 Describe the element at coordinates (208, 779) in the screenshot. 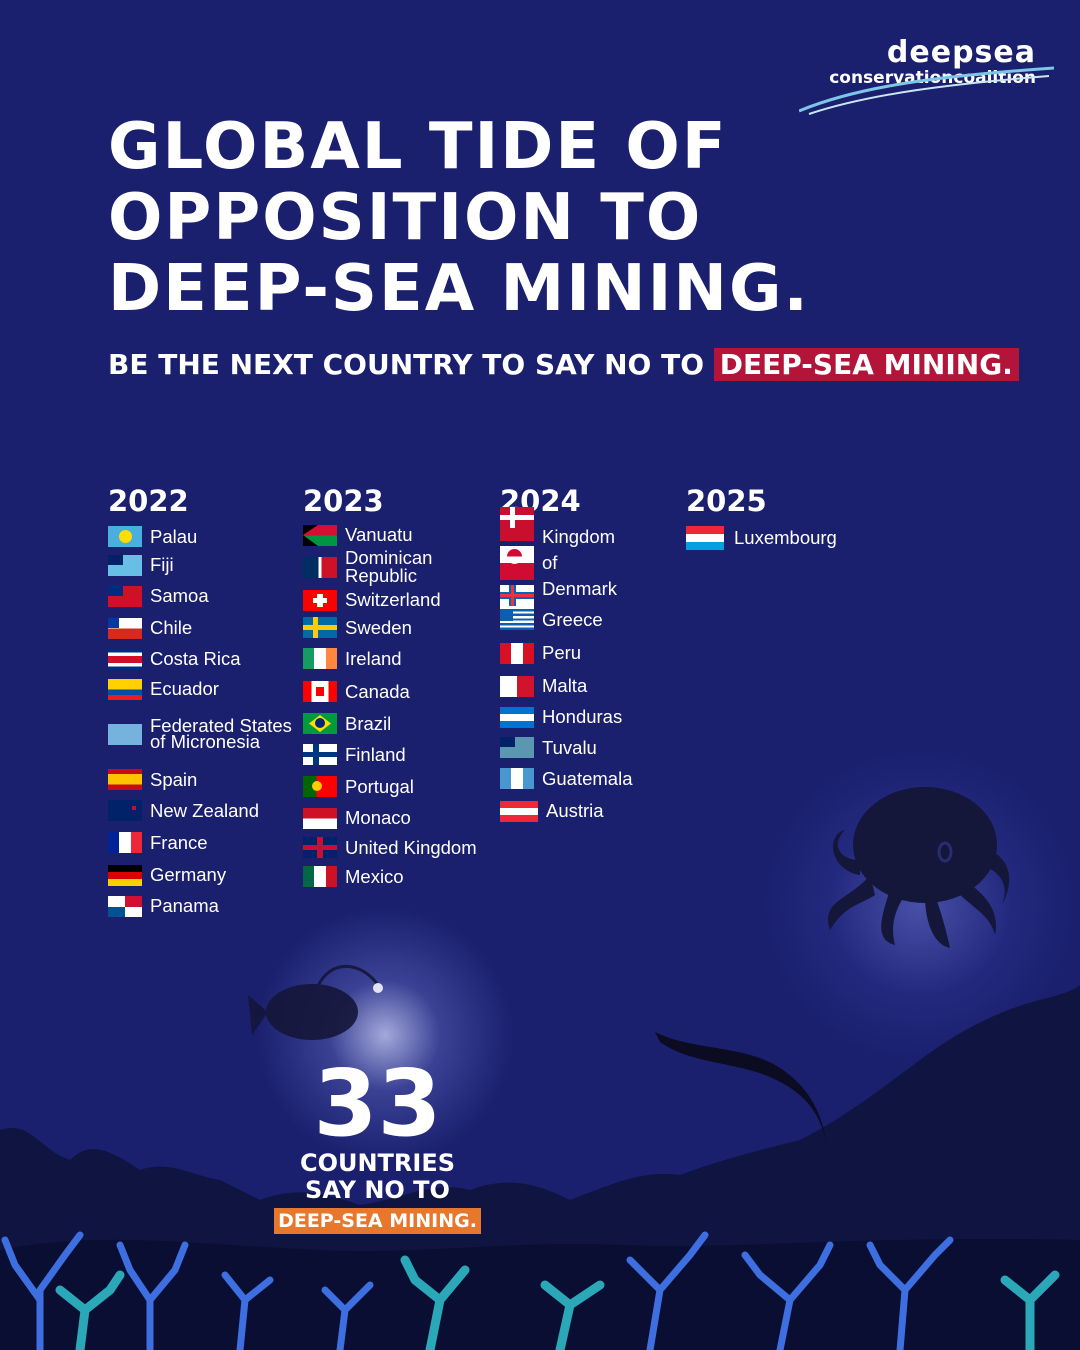

I see `country-item: Spain` at that location.